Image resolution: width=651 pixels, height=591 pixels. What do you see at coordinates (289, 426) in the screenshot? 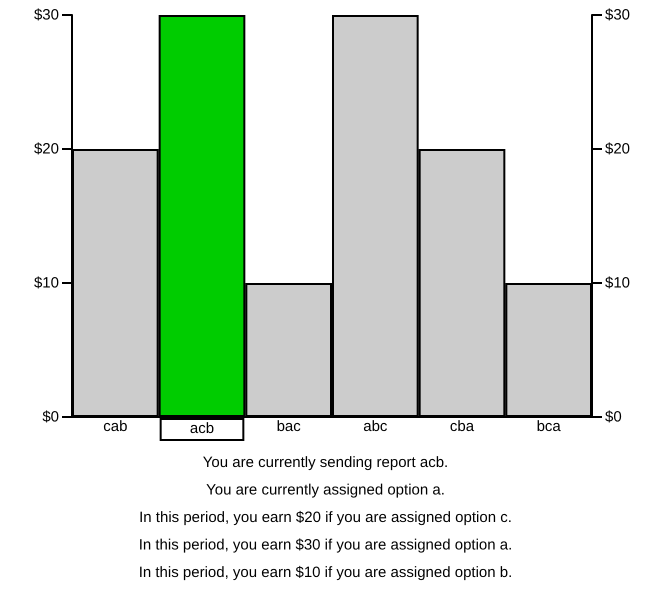
I see `x-tick-label: bac` at bounding box center [289, 426].